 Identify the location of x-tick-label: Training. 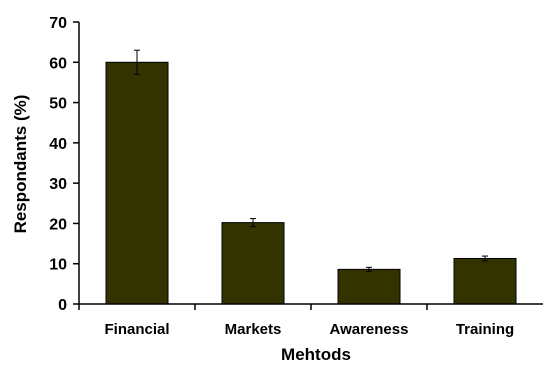
(485, 329).